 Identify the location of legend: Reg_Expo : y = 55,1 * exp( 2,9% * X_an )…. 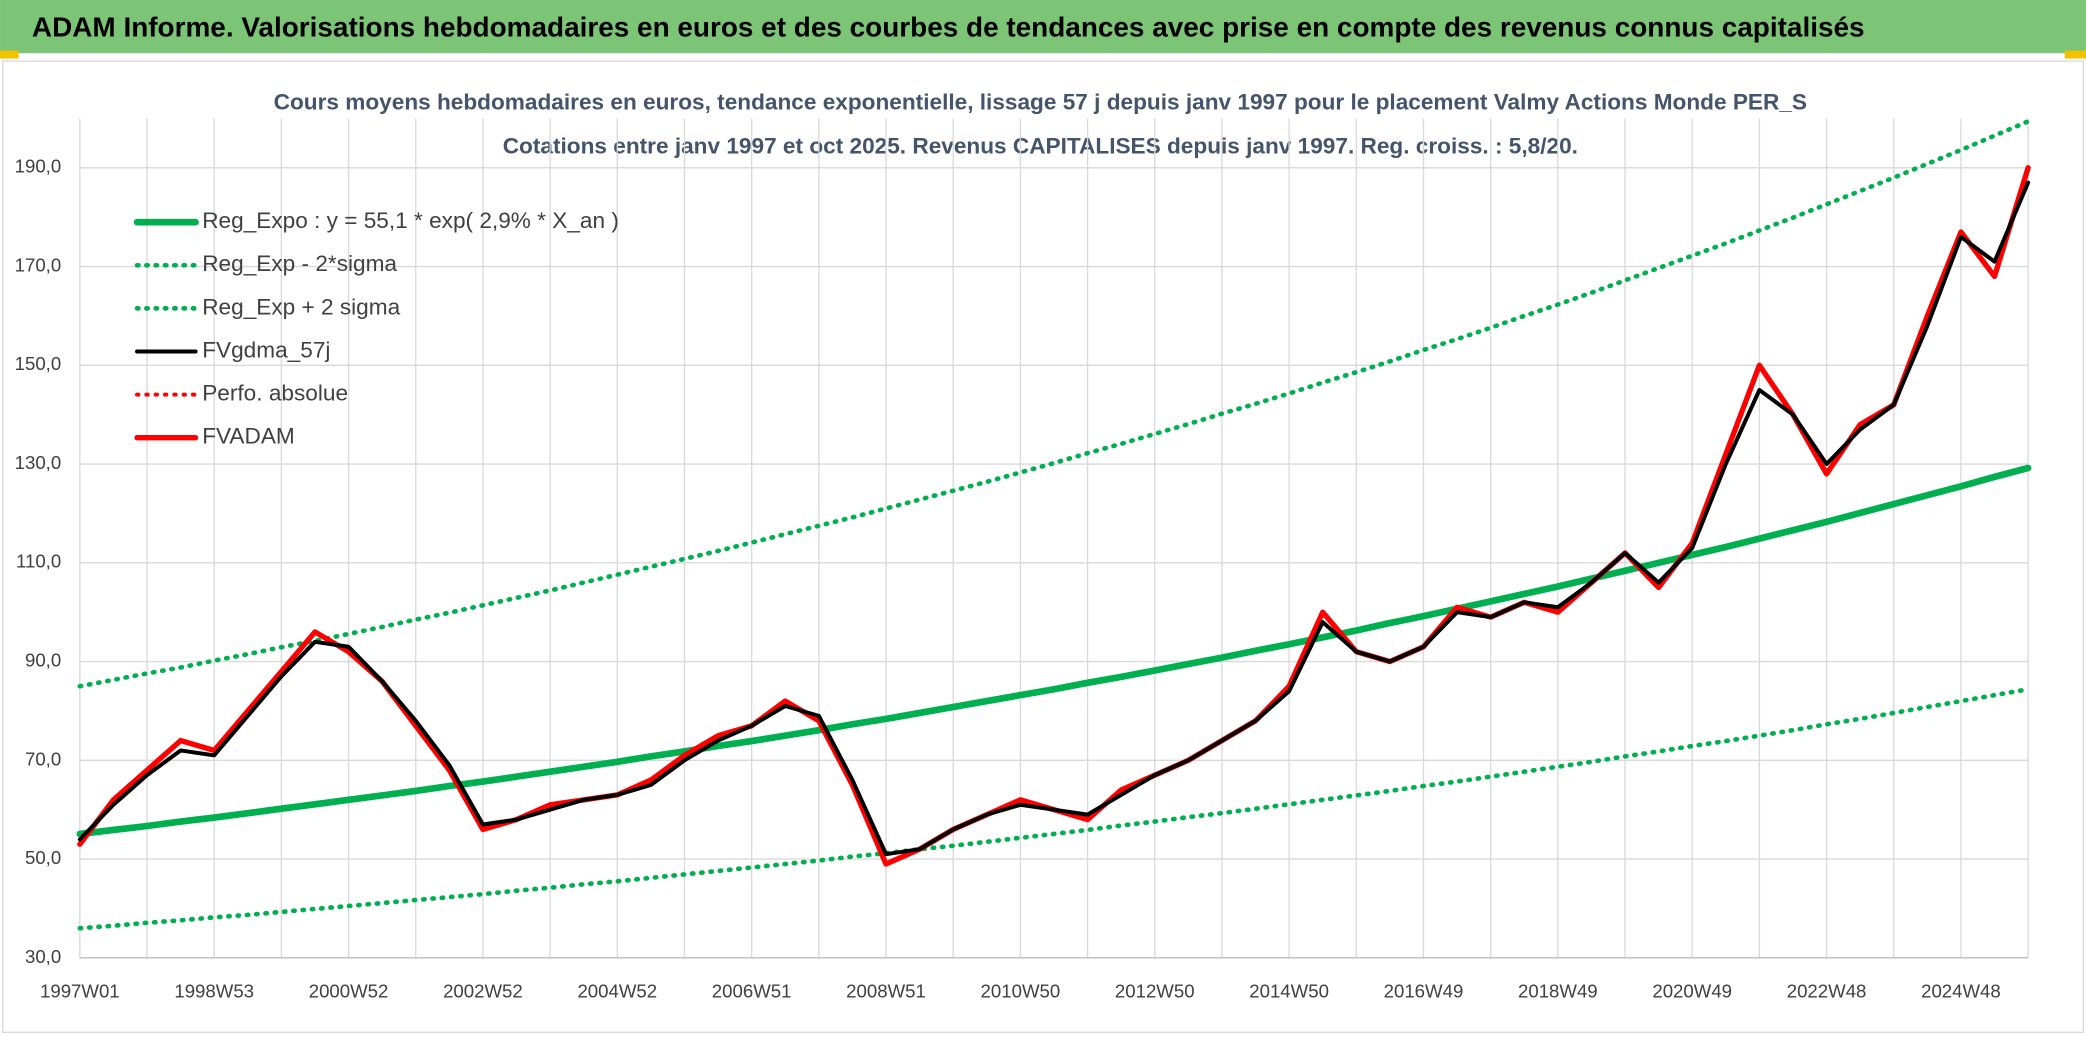
(376, 328).